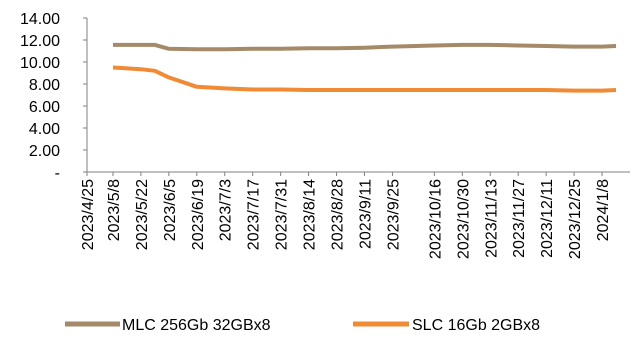 The width and height of the screenshot is (635, 340). I want to click on y-axis-tick-labels: - 2.00 4.00 6.00 8.00 10.00 12.00 14.00, so click(53, 96).